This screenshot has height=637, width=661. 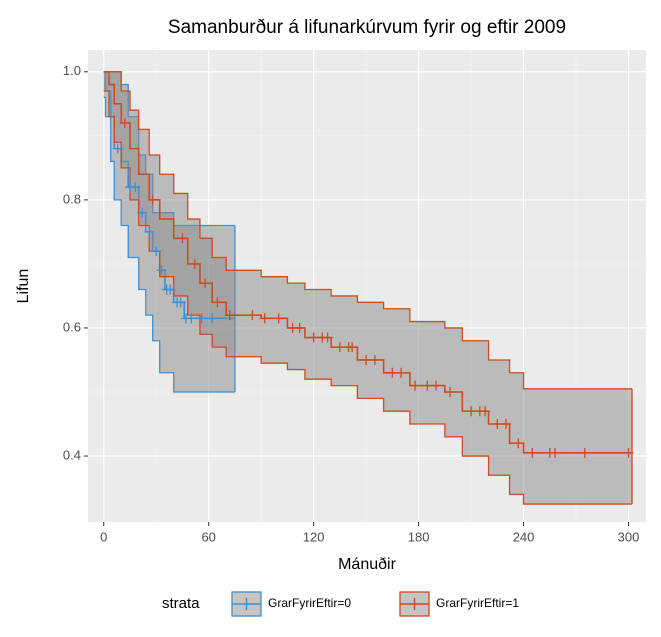 What do you see at coordinates (314, 536) in the screenshot?
I see `x-tick-label: 120` at bounding box center [314, 536].